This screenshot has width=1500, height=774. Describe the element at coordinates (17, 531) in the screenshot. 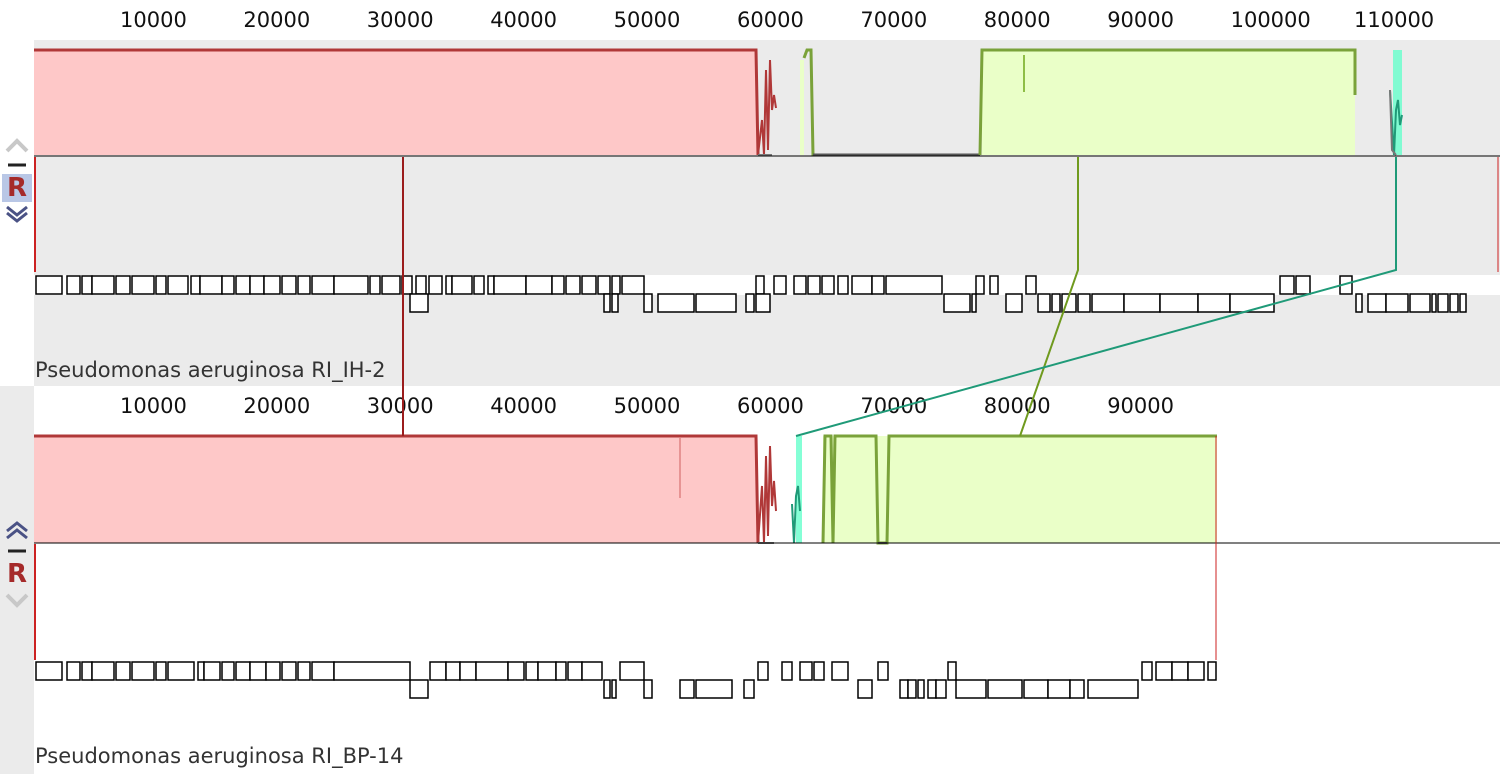

I see `chevron-up-icon` at that location.